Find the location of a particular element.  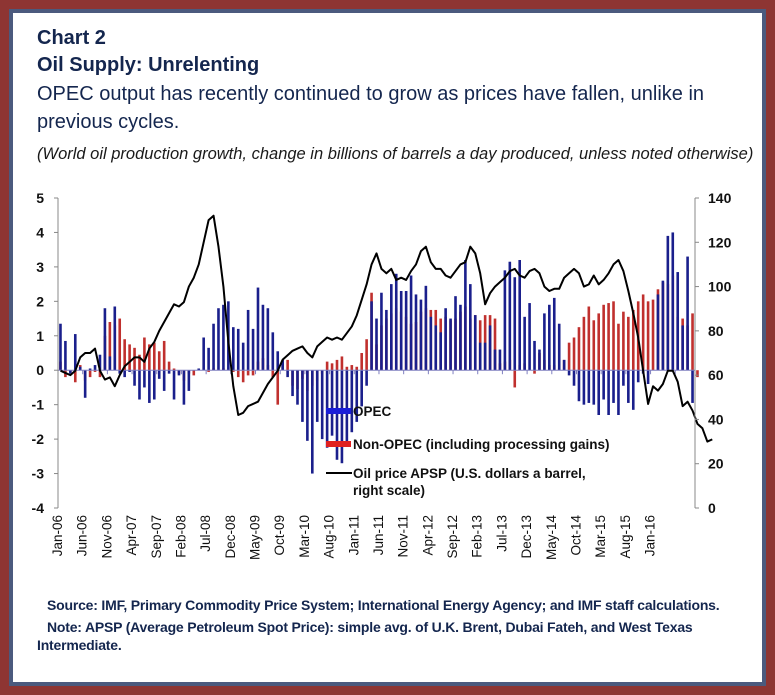

x-tick-label: Nov-11 is located at coordinates (403, 536).